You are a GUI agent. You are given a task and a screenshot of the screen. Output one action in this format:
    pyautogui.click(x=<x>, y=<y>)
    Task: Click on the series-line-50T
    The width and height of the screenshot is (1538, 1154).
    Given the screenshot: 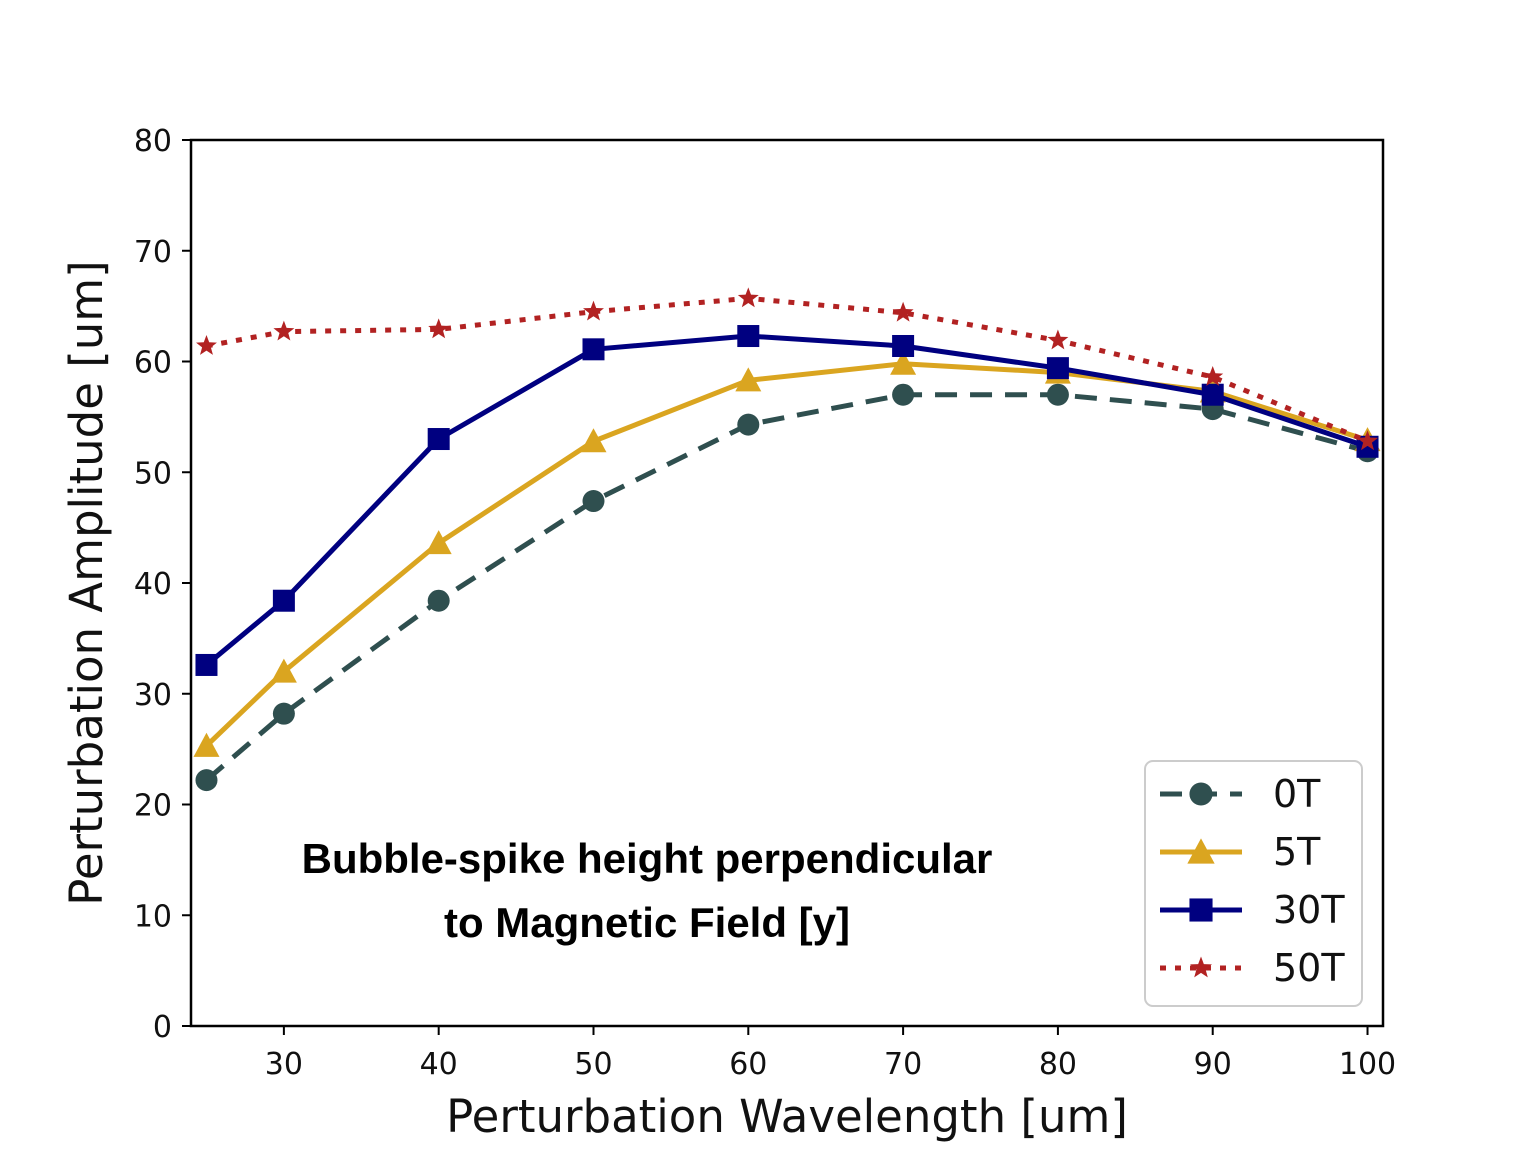 What is the action you would take?
    pyautogui.click(x=787, y=369)
    